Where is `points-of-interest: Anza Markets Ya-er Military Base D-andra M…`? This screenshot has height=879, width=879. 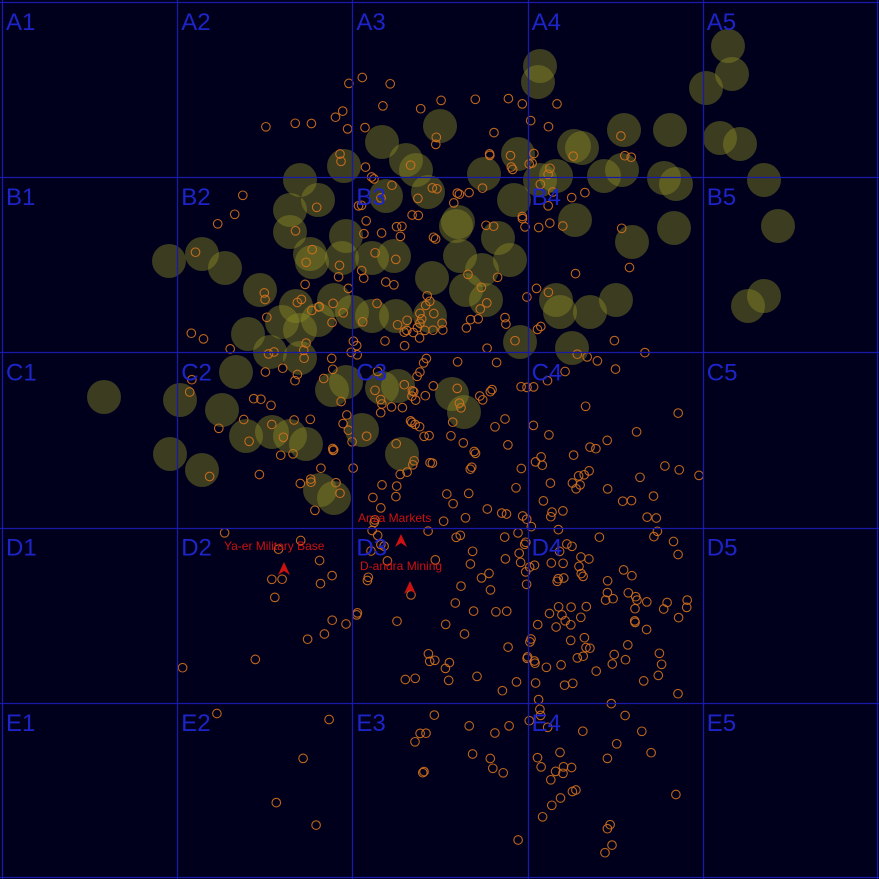 points-of-interest: Anza Markets Ya-er Military Base D-andra M… is located at coordinates (333, 552).